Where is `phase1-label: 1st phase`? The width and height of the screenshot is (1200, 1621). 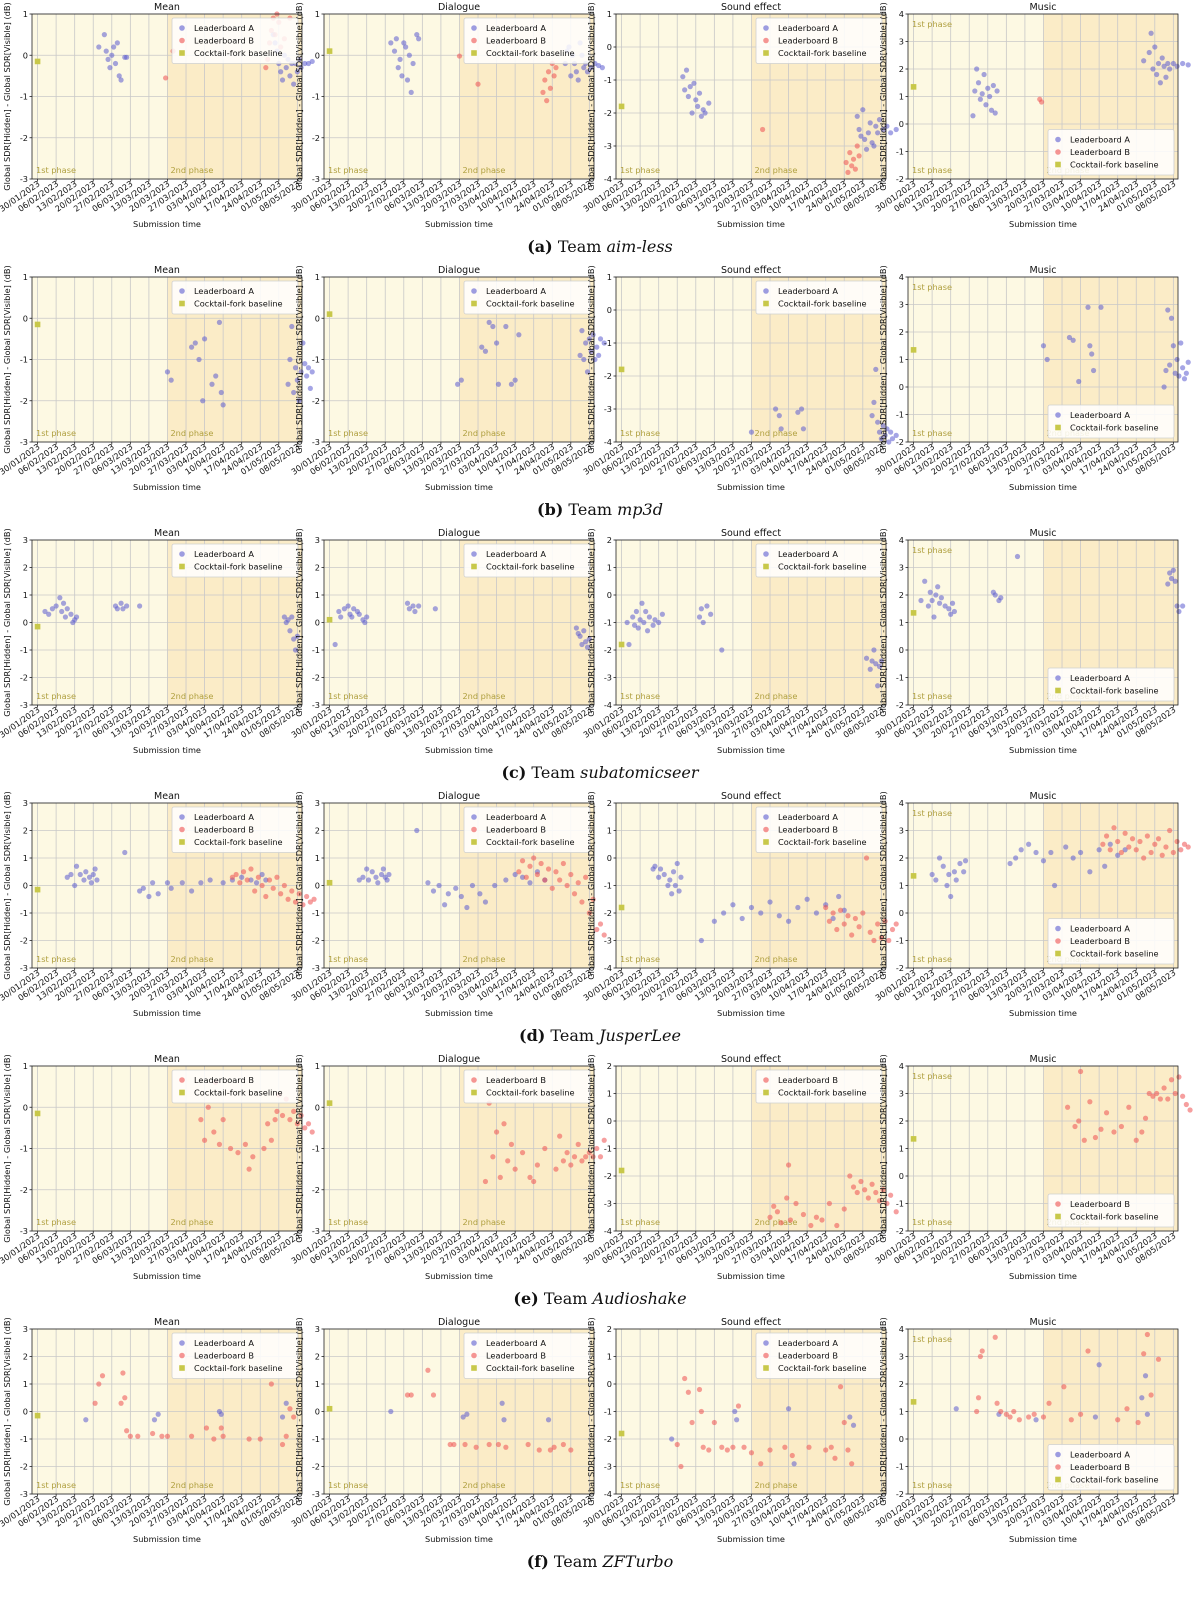
phase1-label: 1st phase is located at coordinates (932, 696).